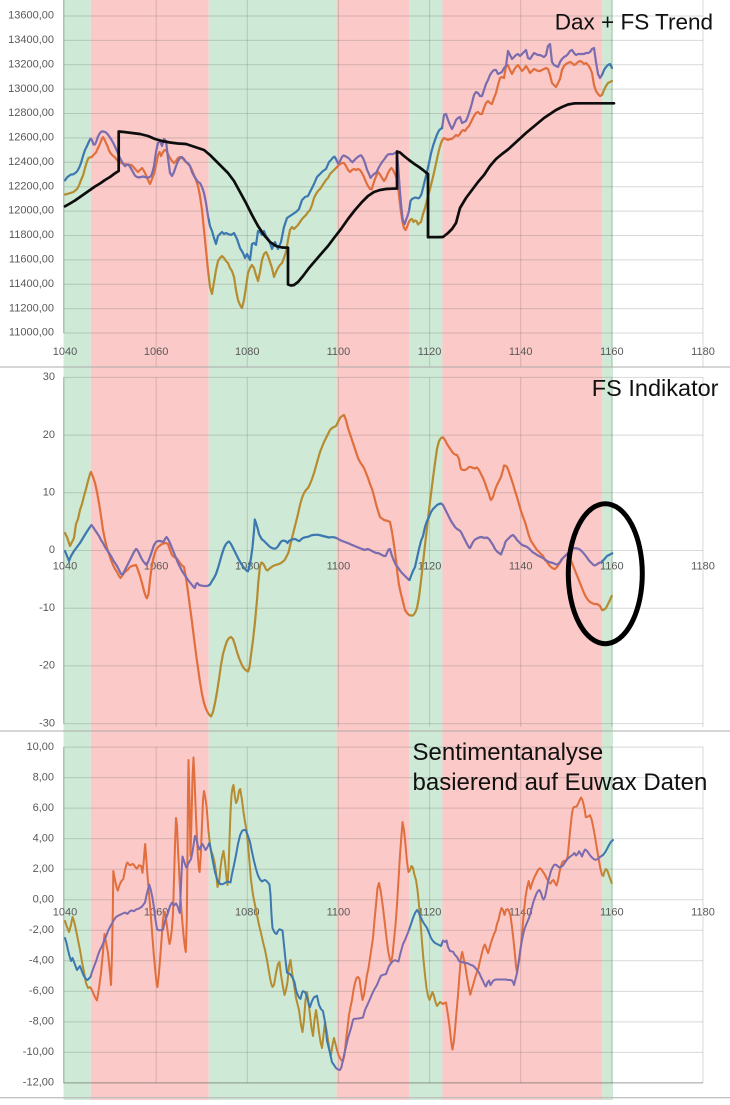  Describe the element at coordinates (43, 899) in the screenshot. I see `svg-text: 0,00` at that location.